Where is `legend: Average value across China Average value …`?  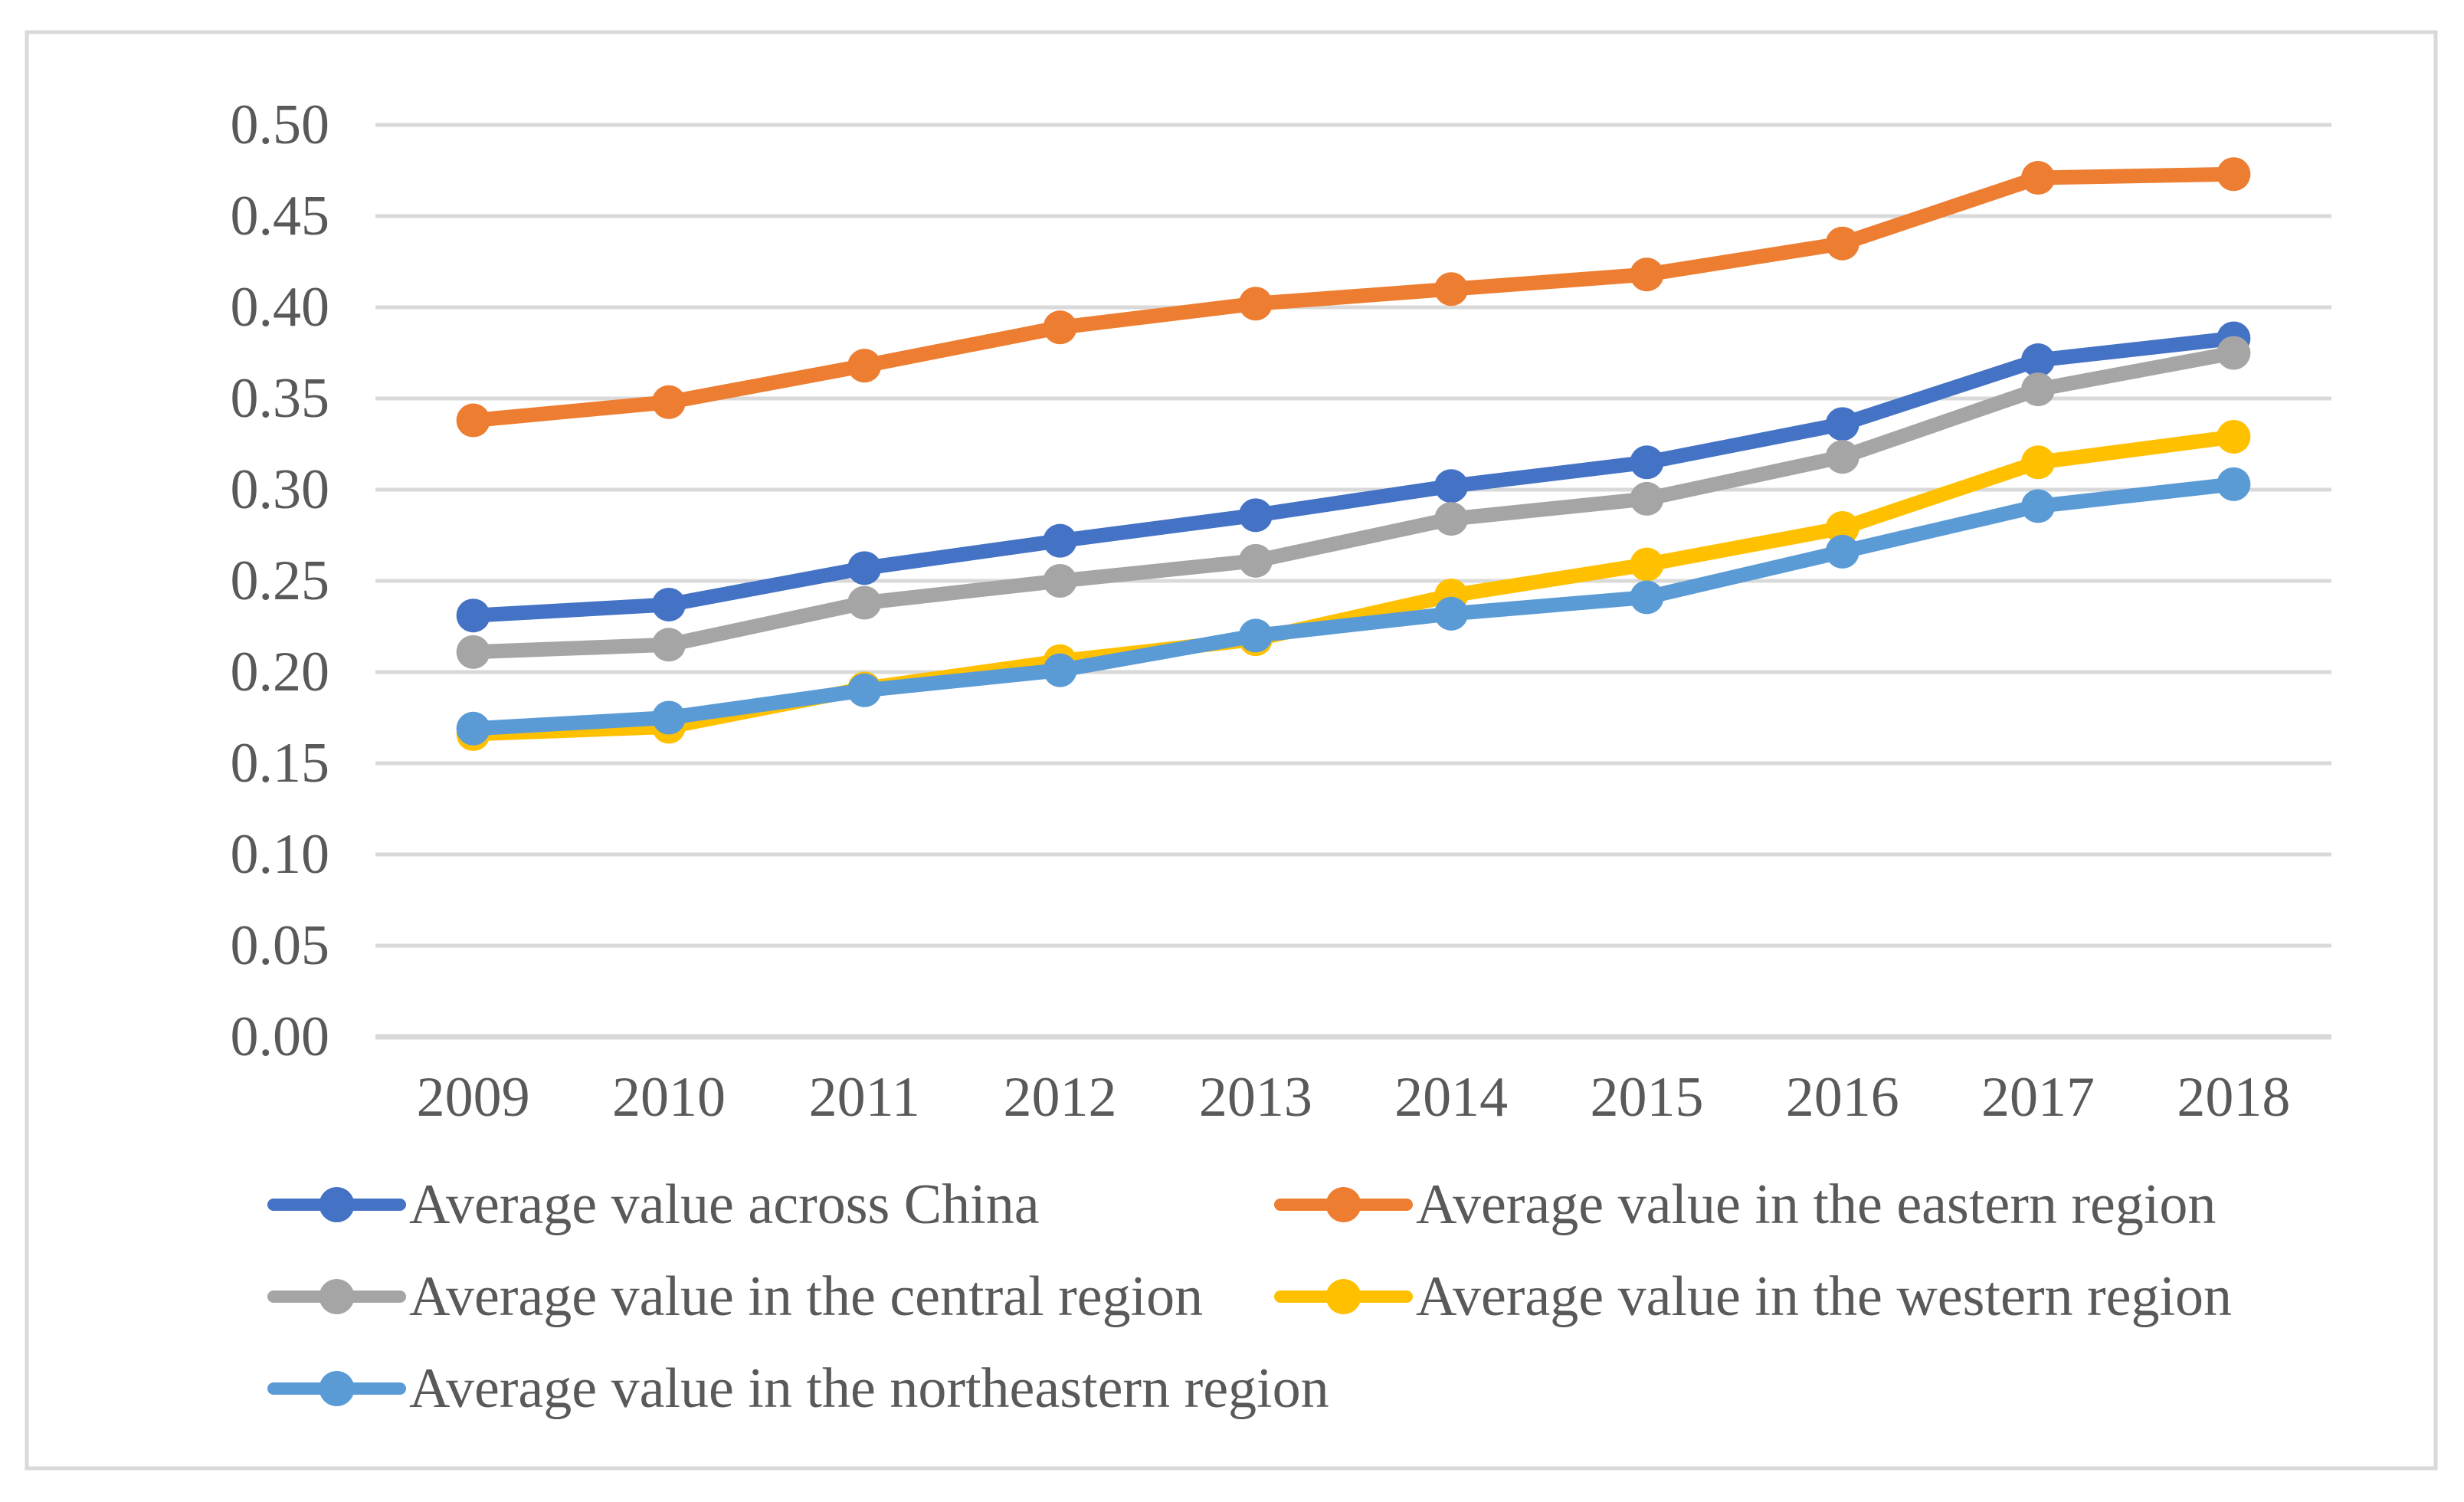
legend: Average value across China Average value … is located at coordinates (1249, 1296).